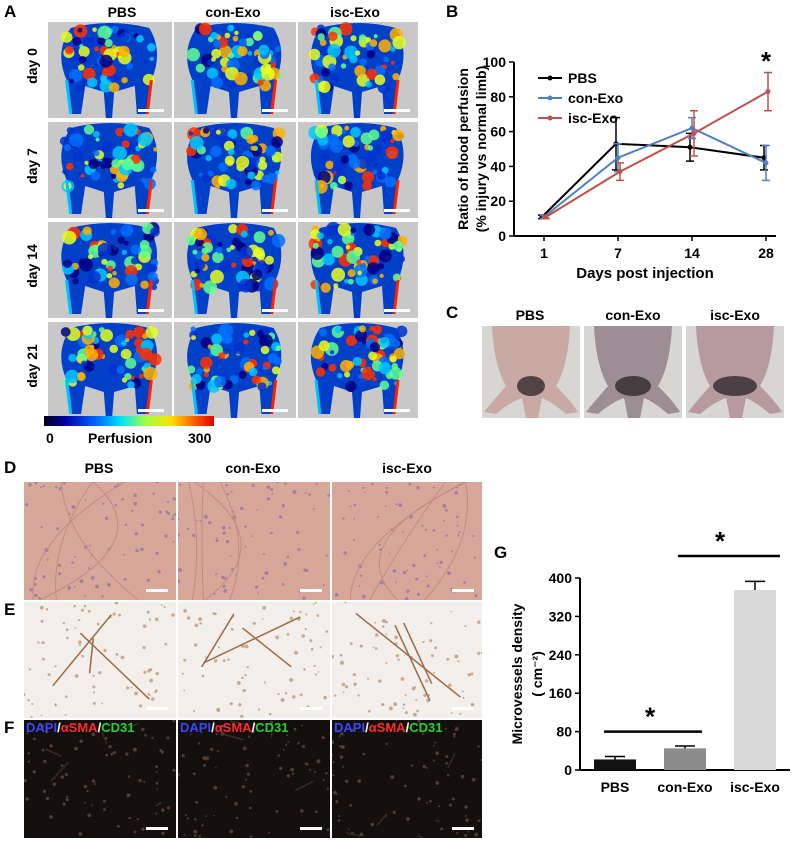 This screenshot has height=843, width=802. What do you see at coordinates (561, 578) in the screenshot?
I see `g-y-tick-label: 400` at bounding box center [561, 578].